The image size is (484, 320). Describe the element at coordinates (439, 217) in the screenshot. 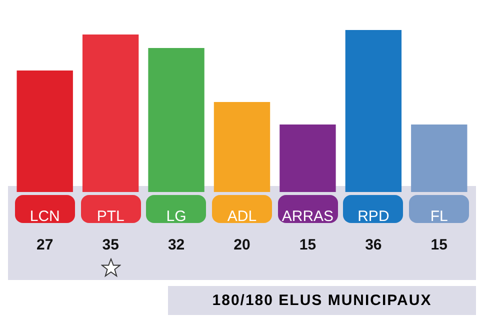

I see `x-tick-label: FL` at that location.